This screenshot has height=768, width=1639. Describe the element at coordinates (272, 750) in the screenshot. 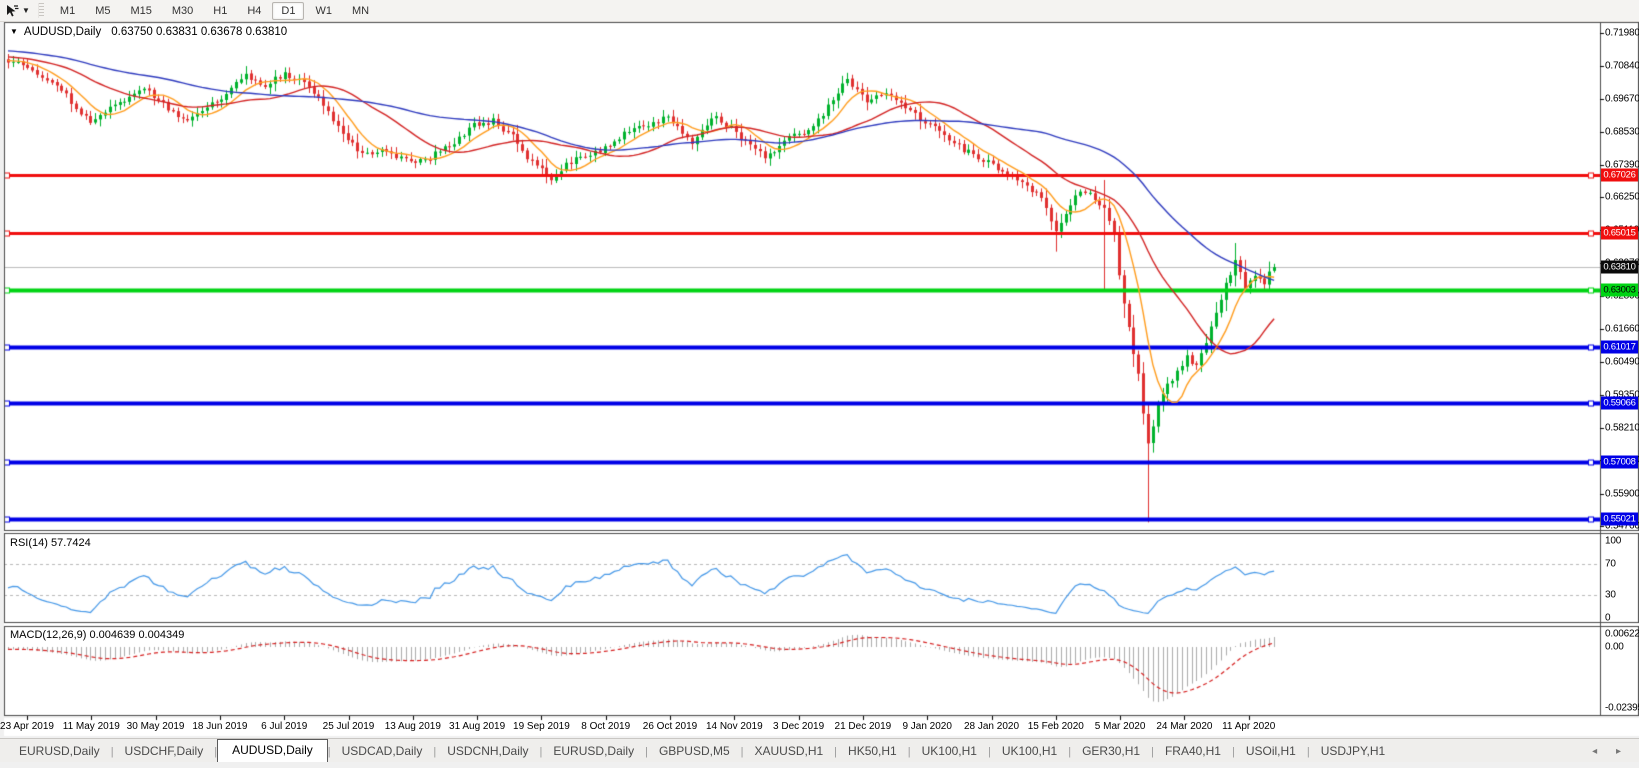

I see `chart-tab-audusd-daily: AUDUSD,Daily` at that location.